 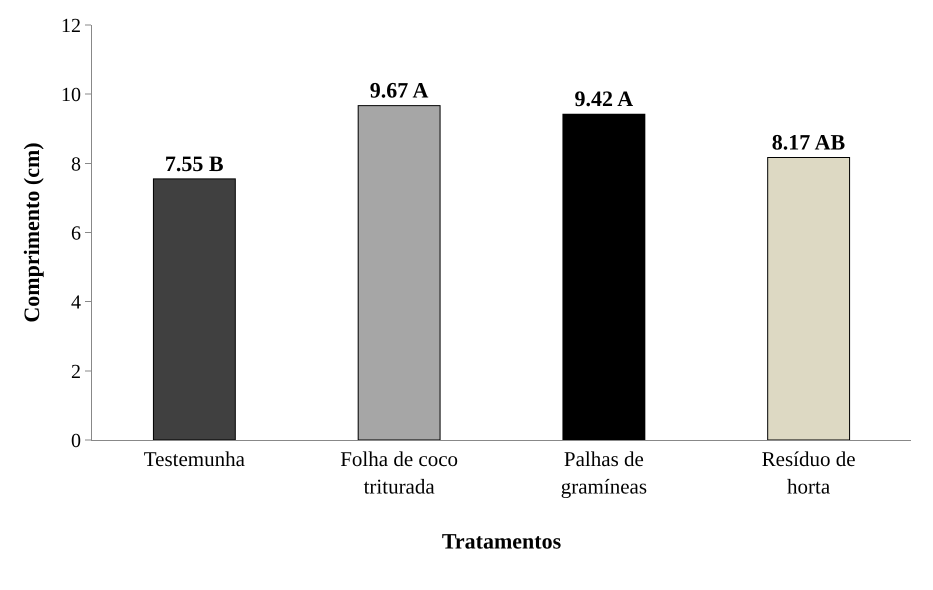 I want to click on data-label: 7.55 B, so click(x=194, y=163).